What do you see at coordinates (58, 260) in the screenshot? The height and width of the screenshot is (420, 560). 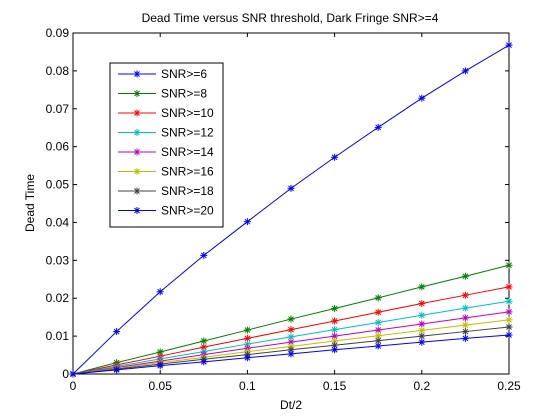 I see `y-tick-label: 0.03` at bounding box center [58, 260].